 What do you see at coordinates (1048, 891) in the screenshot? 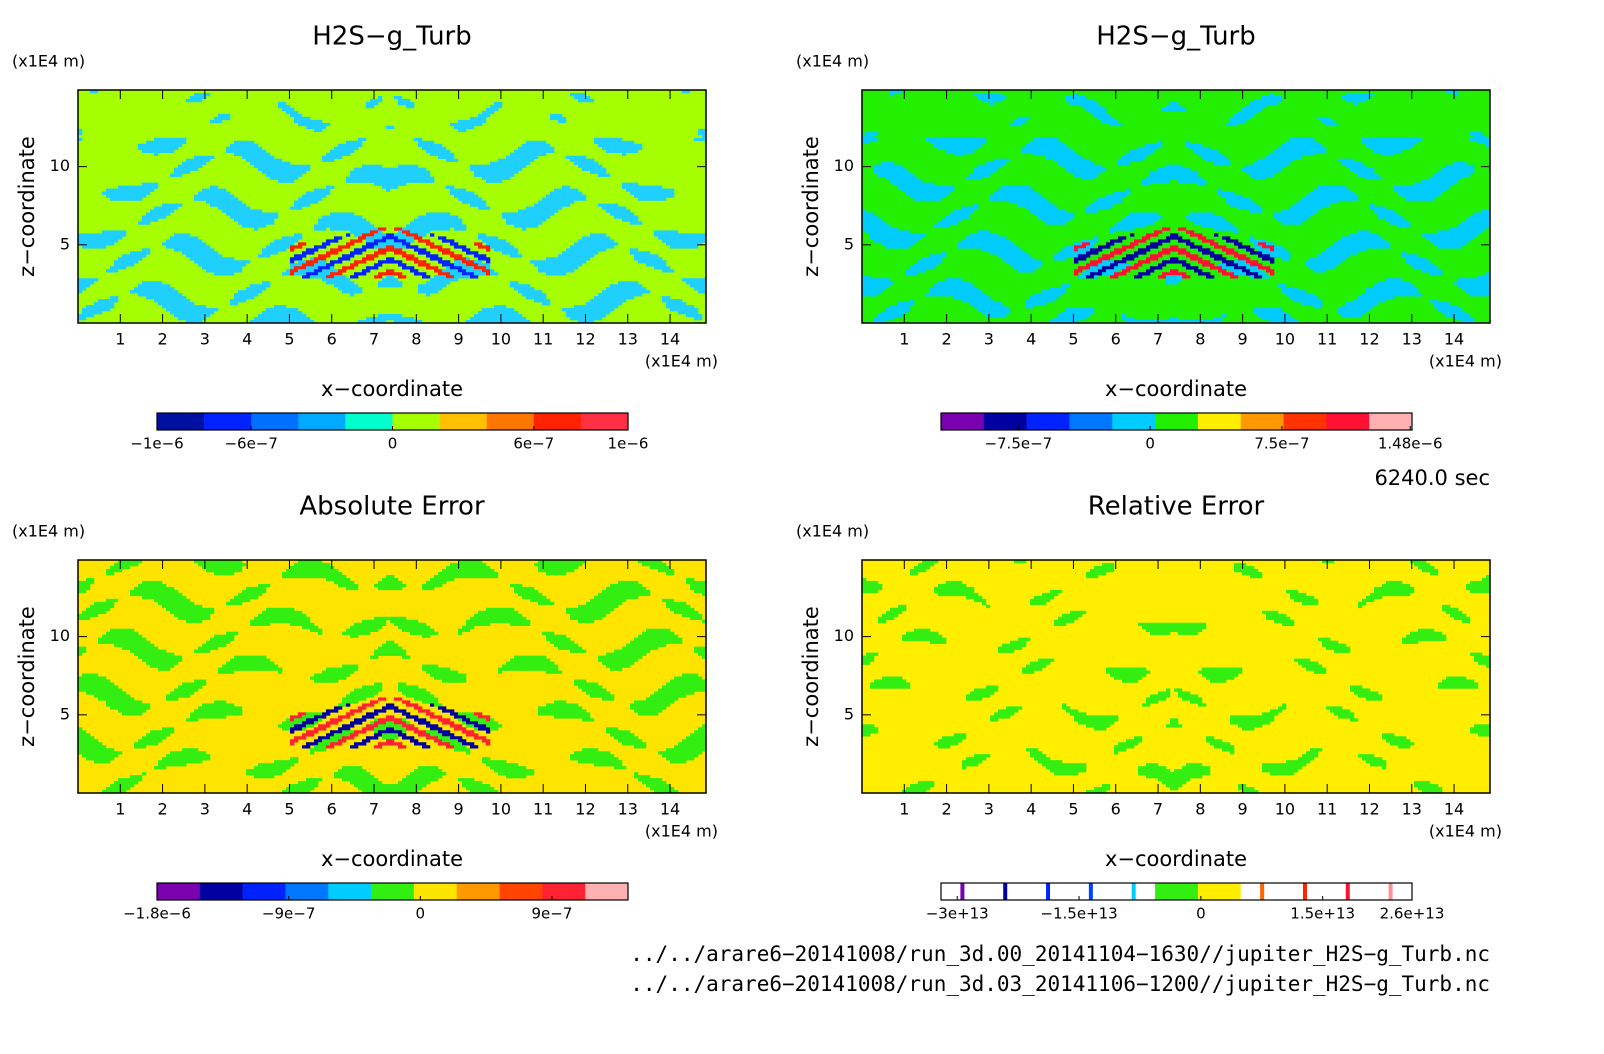
I see `colorbar-line` at bounding box center [1048, 891].